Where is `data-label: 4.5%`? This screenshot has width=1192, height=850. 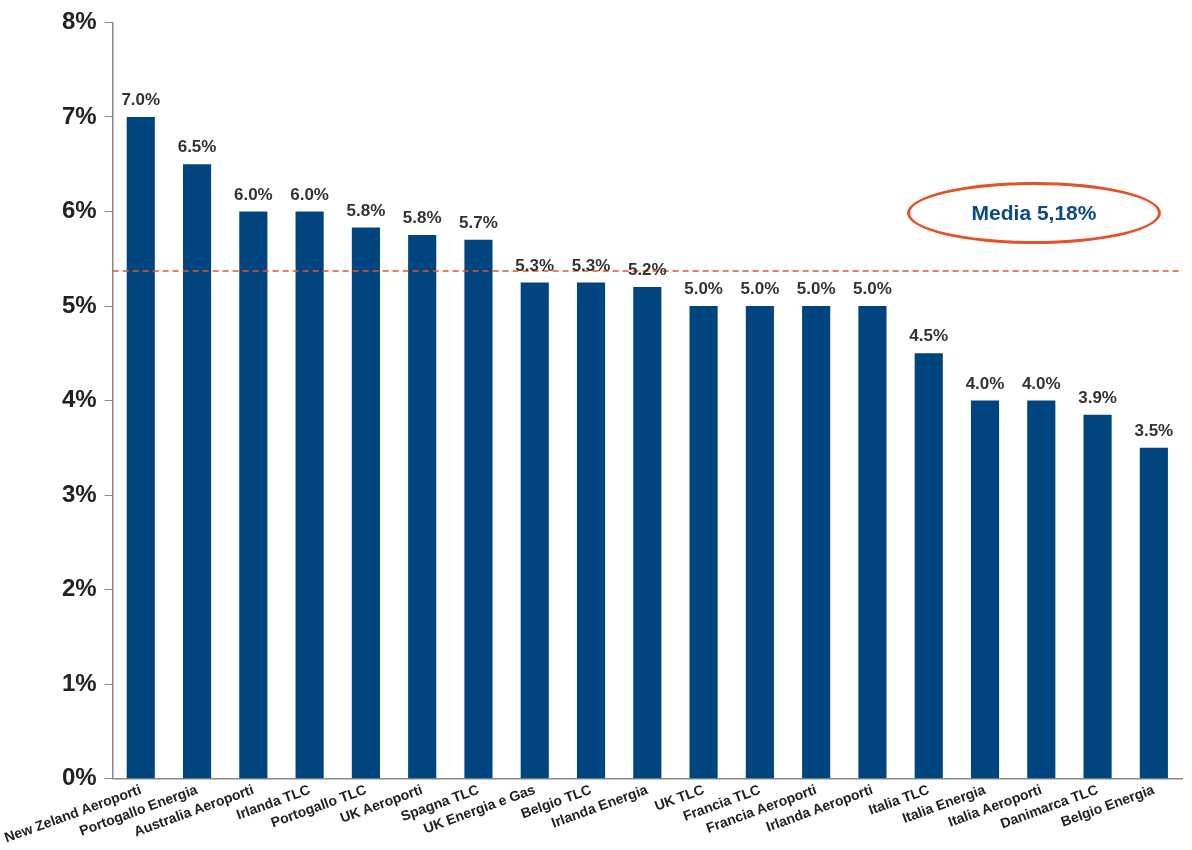
data-label: 4.5% is located at coordinates (929, 336).